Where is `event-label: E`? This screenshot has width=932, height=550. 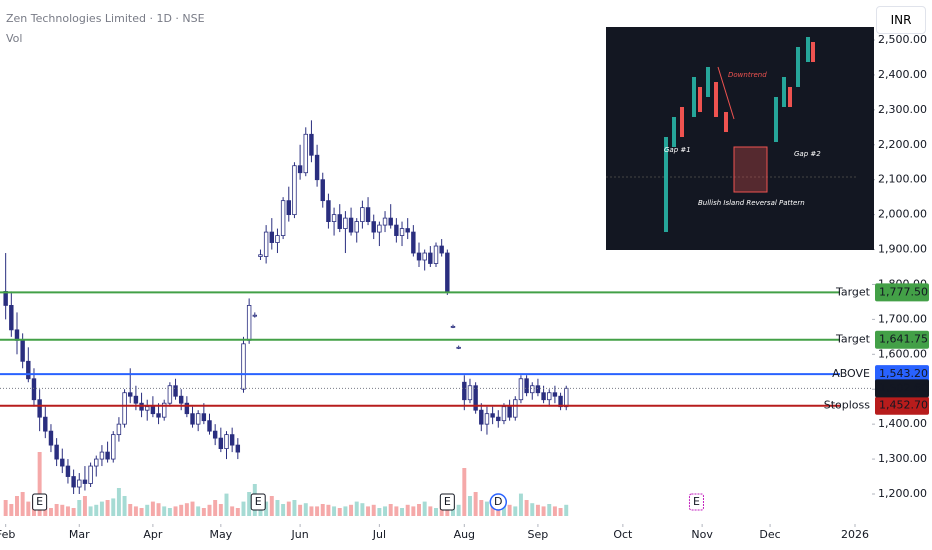
event-label: E is located at coordinates (696, 501).